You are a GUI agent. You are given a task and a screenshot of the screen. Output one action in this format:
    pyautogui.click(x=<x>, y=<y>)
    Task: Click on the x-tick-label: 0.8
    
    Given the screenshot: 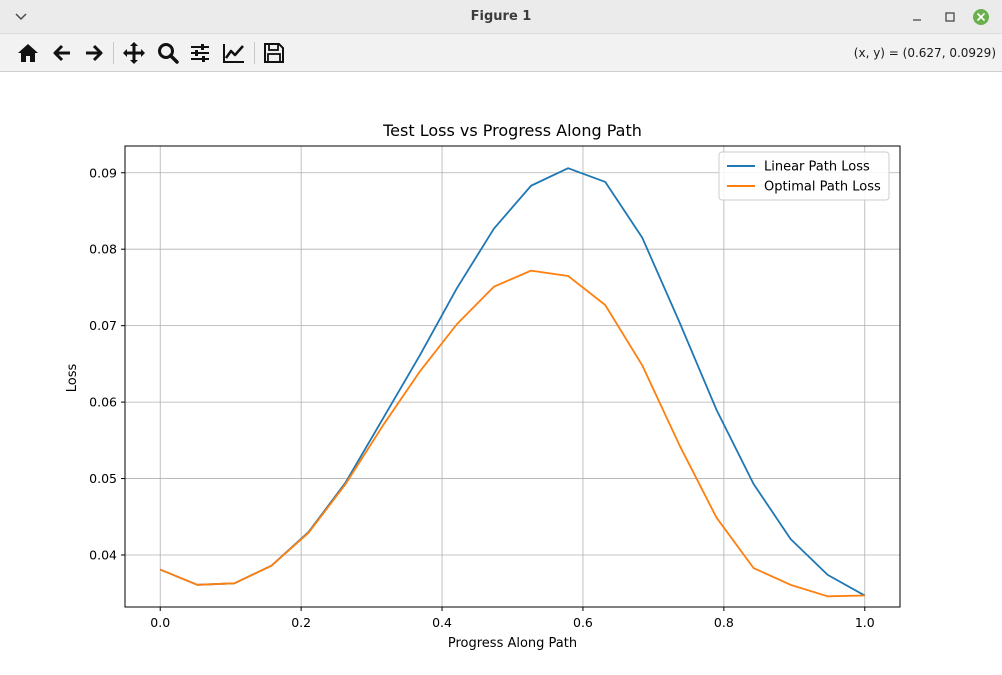 What is the action you would take?
    pyautogui.click(x=724, y=622)
    